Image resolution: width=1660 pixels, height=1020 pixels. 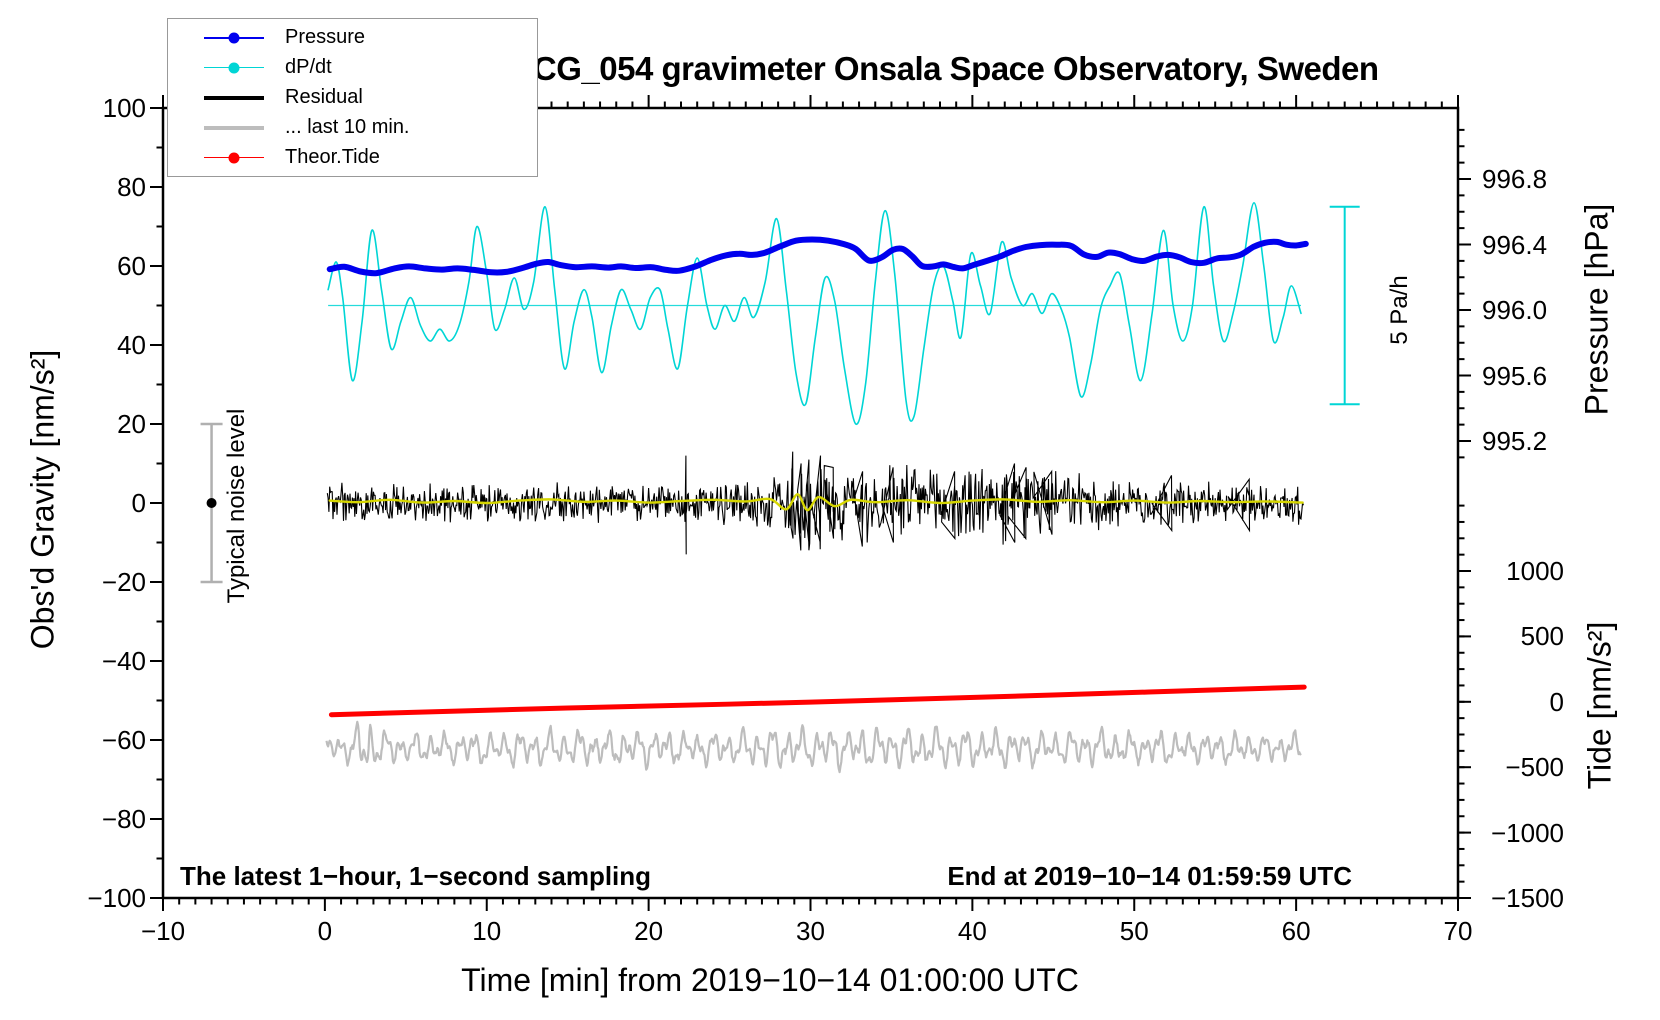 I want to click on pressure-marker-icon, so click(x=234, y=37).